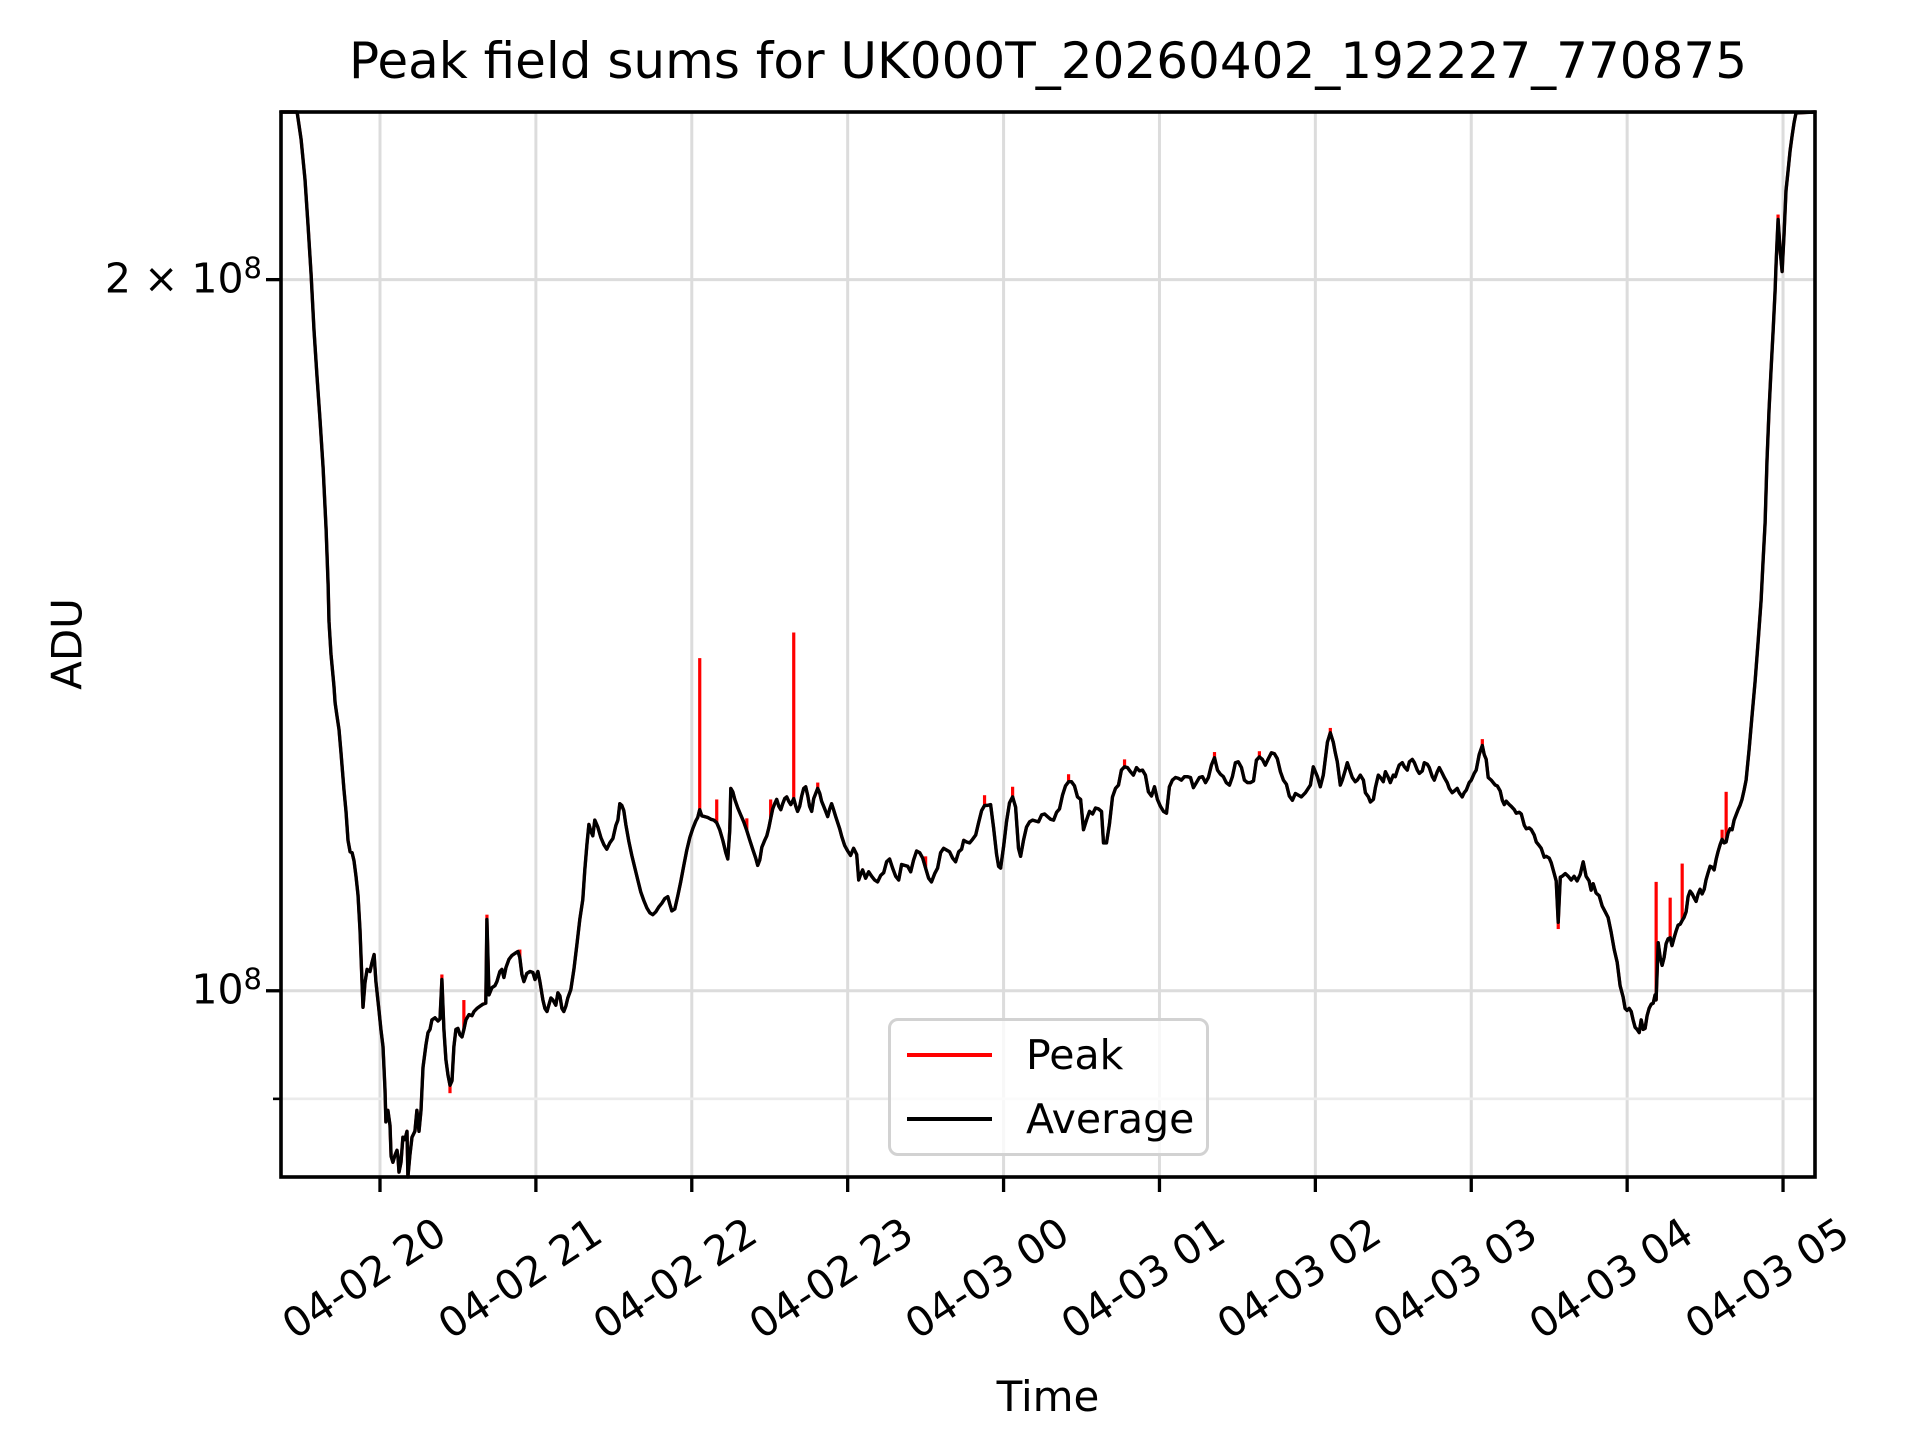 The width and height of the screenshot is (1920, 1440). Describe the element at coordinates (67, 644) in the screenshot. I see `y-axis-label: ADU` at that location.